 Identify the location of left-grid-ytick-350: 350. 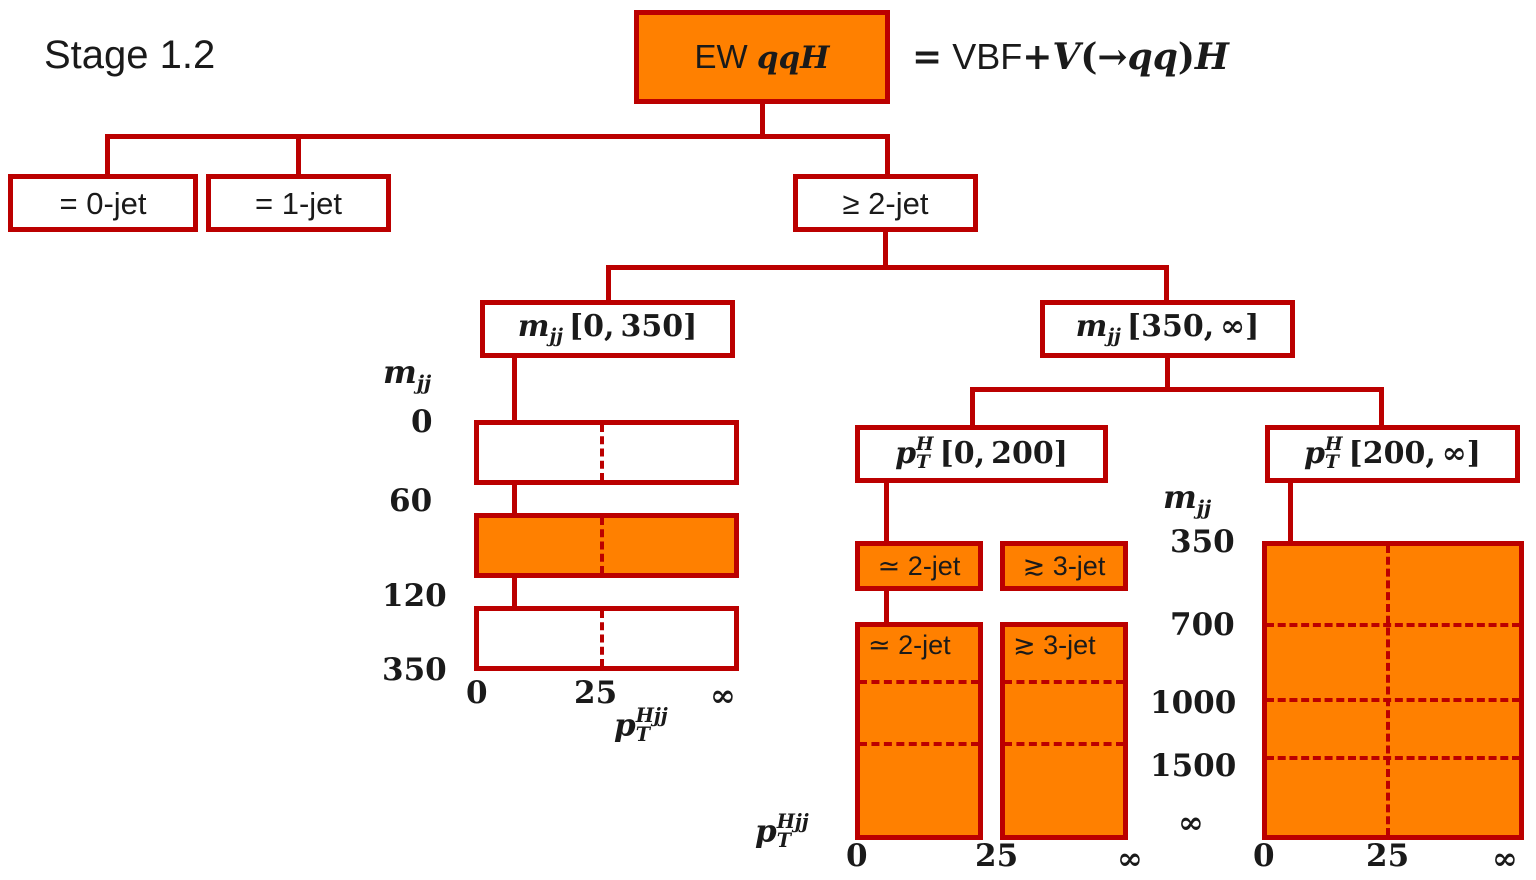
(414, 670).